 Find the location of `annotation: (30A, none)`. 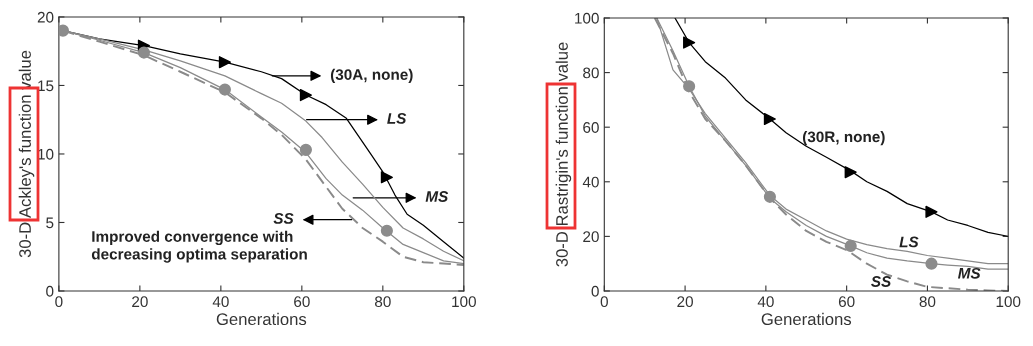

annotation: (30A, none) is located at coordinates (371, 75).